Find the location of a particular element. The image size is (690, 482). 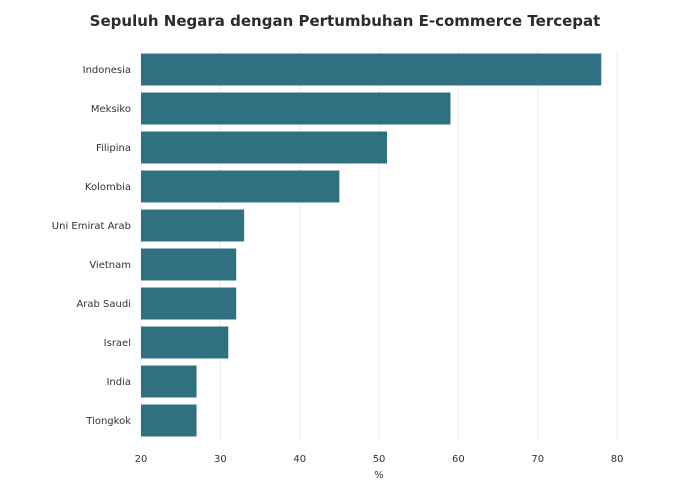

category-label: Israel is located at coordinates (117, 343).